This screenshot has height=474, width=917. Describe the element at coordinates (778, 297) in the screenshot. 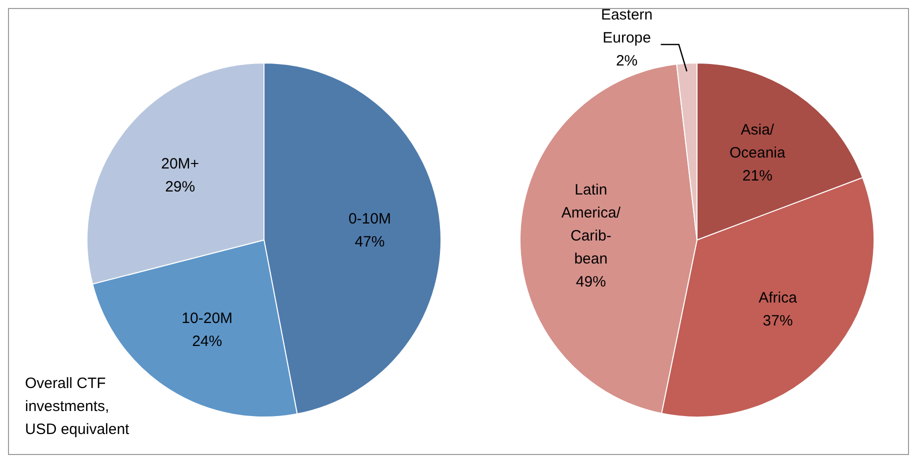

I see `slice-label: Africa` at that location.